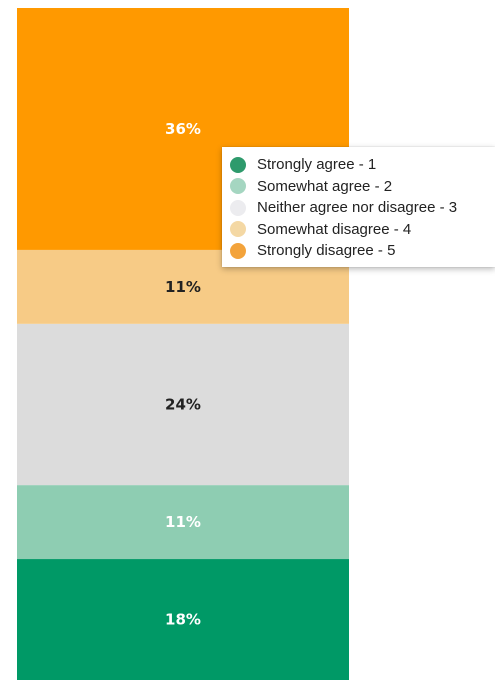 This screenshot has width=495, height=680. Describe the element at coordinates (334, 229) in the screenshot. I see `legend-item-label: Somewhat disagree - 4` at that location.